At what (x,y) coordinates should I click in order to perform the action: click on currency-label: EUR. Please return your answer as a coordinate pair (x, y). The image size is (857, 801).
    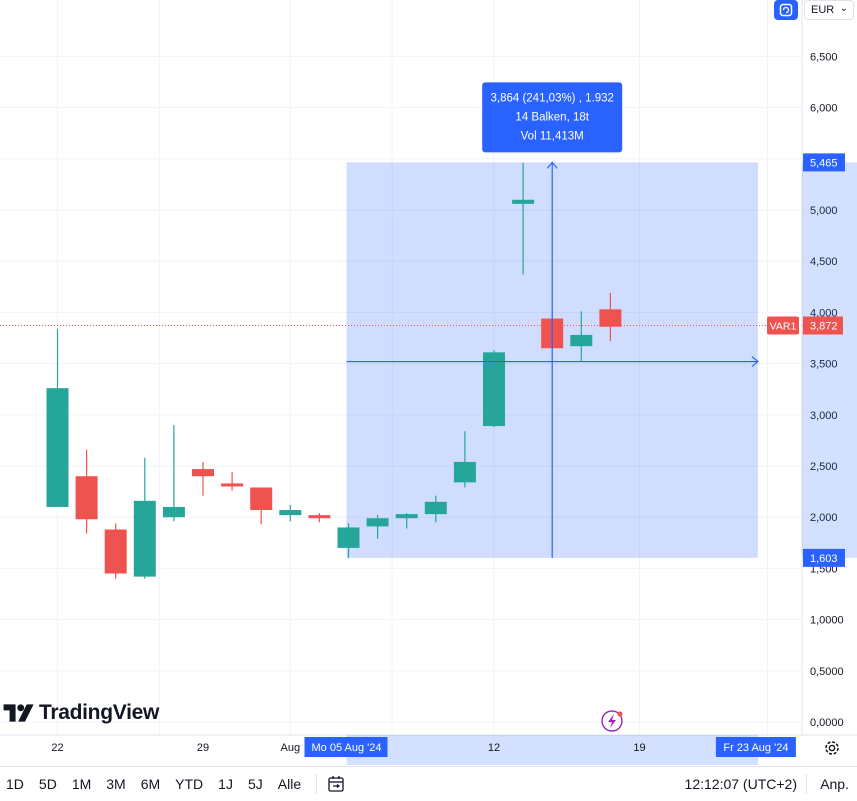
    Looking at the image, I should click on (823, 10).